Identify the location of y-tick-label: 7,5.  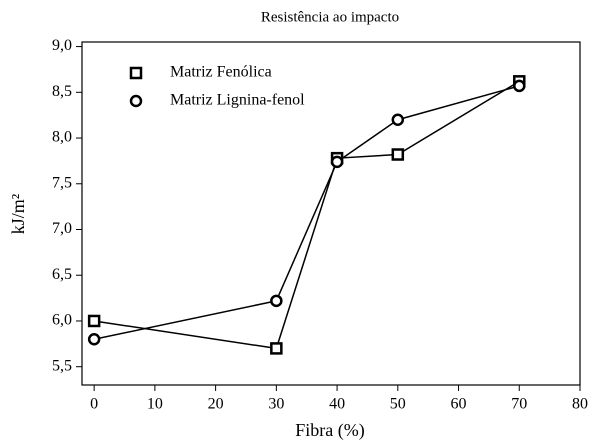
(62, 182).